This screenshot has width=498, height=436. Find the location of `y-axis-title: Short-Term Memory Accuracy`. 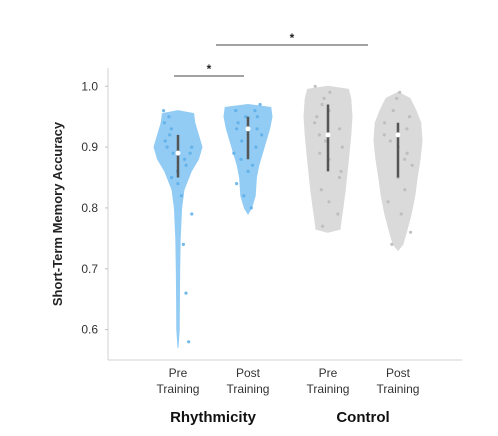

y-axis-title: Short-Term Memory Accuracy is located at coordinates (57, 213).